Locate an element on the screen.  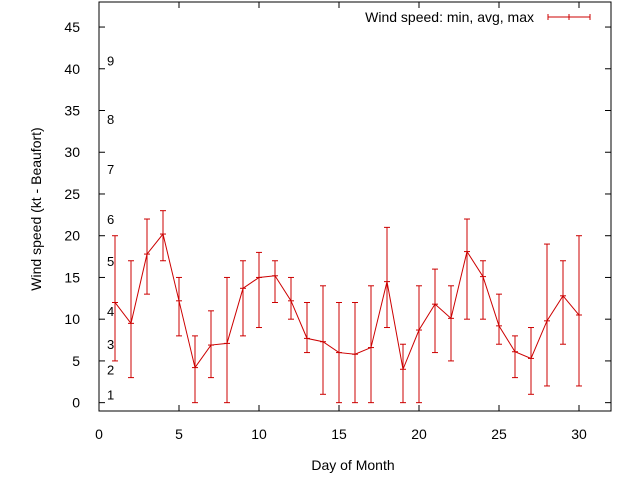
legend: Wind speed: min, avg, max is located at coordinates (478, 17).